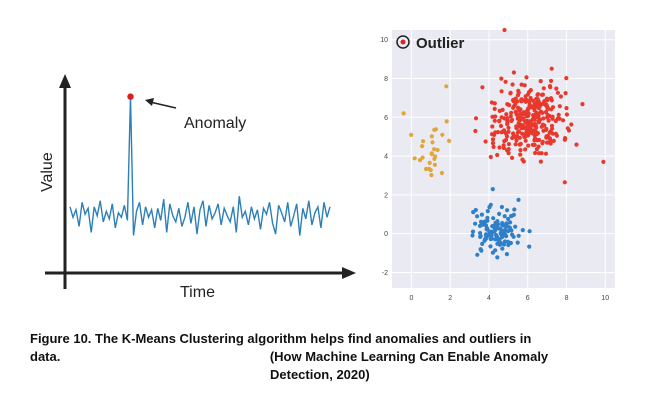  Describe the element at coordinates (386, 195) in the screenshot. I see `y-tick-label: 2` at that location.